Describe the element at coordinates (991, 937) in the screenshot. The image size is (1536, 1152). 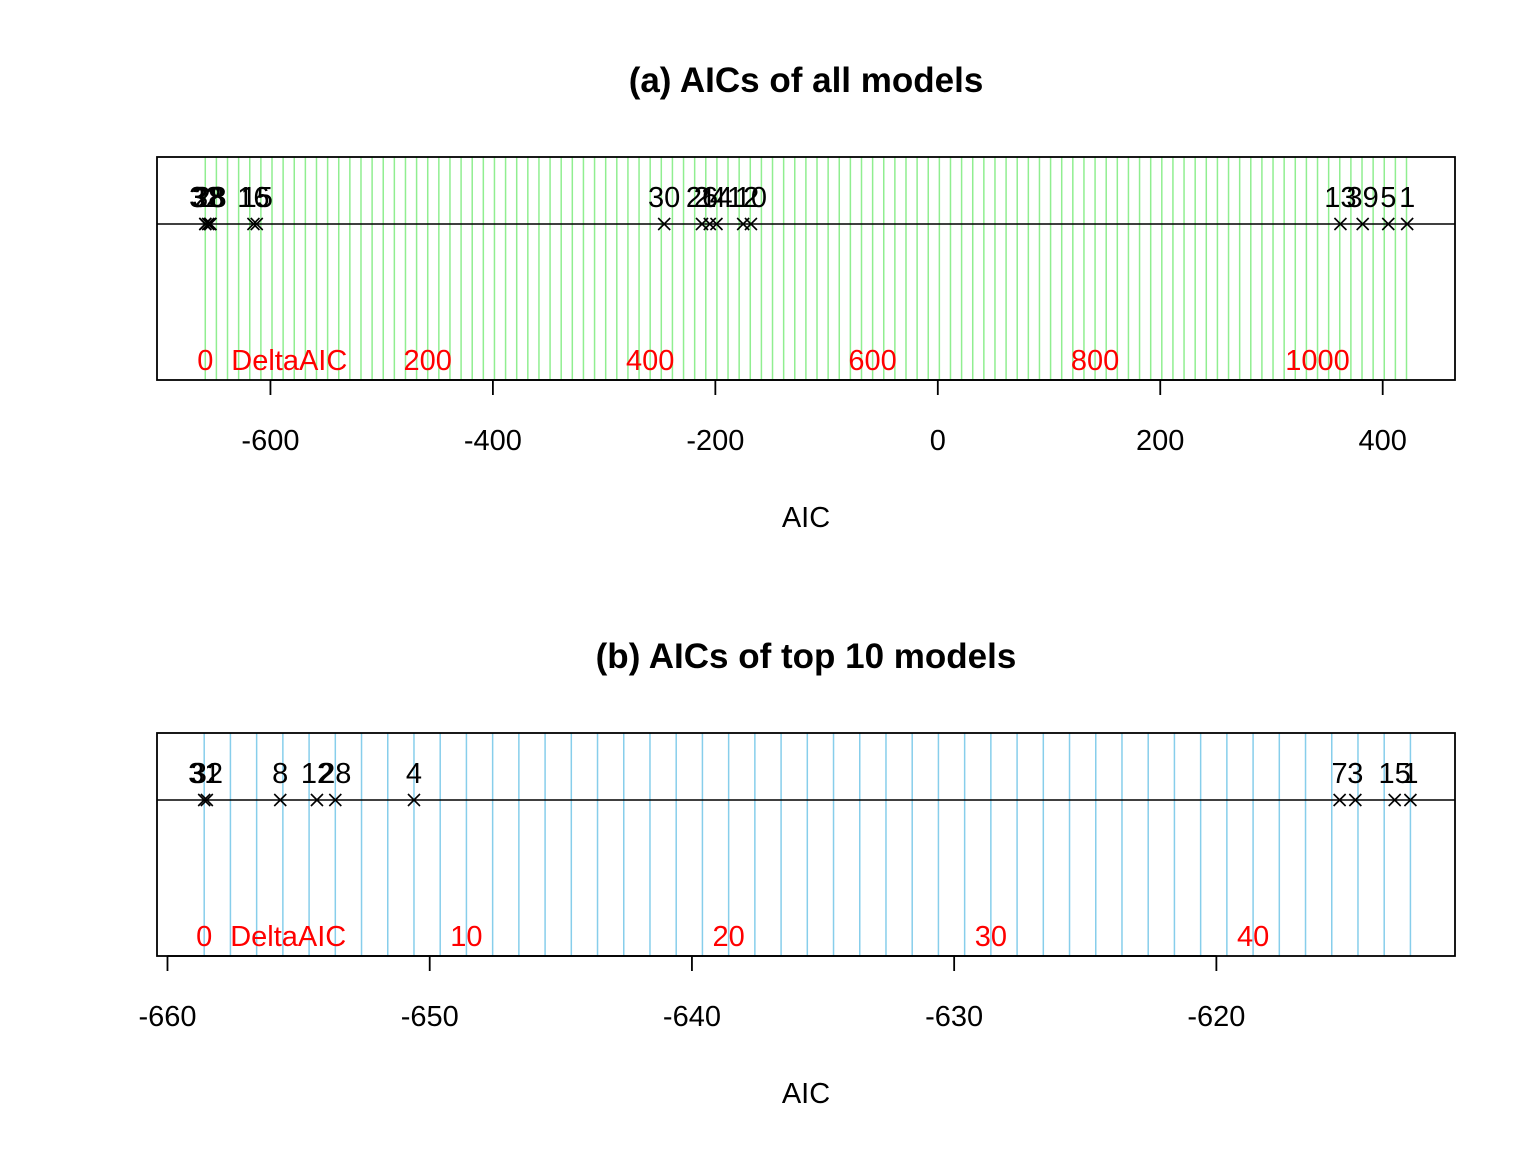
I see `delta-tick-label: 30` at that location.